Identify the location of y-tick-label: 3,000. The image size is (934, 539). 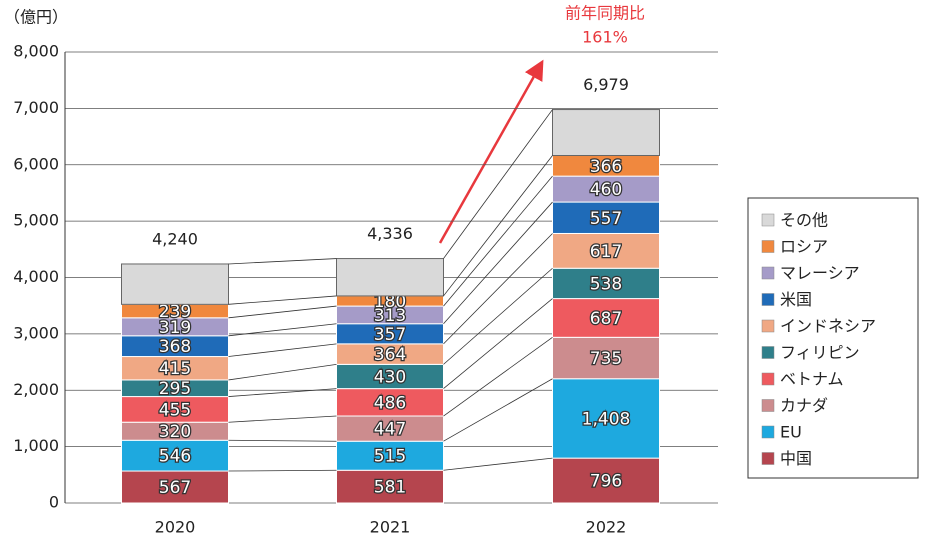
(36, 332).